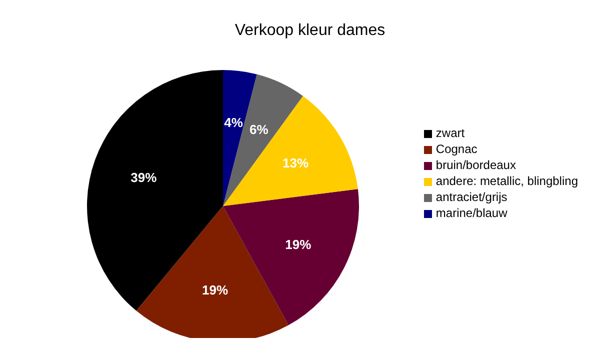  I want to click on data-label: 13%, so click(296, 163).